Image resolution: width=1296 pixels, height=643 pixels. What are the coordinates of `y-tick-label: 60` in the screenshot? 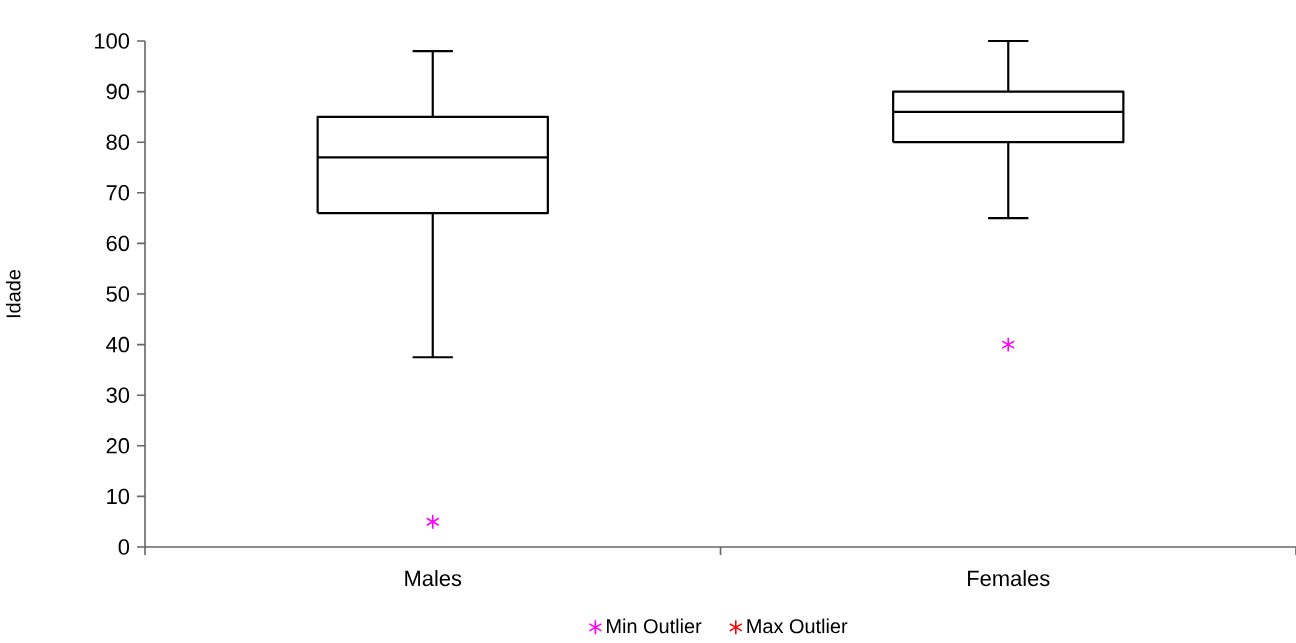 It's located at (118, 243).